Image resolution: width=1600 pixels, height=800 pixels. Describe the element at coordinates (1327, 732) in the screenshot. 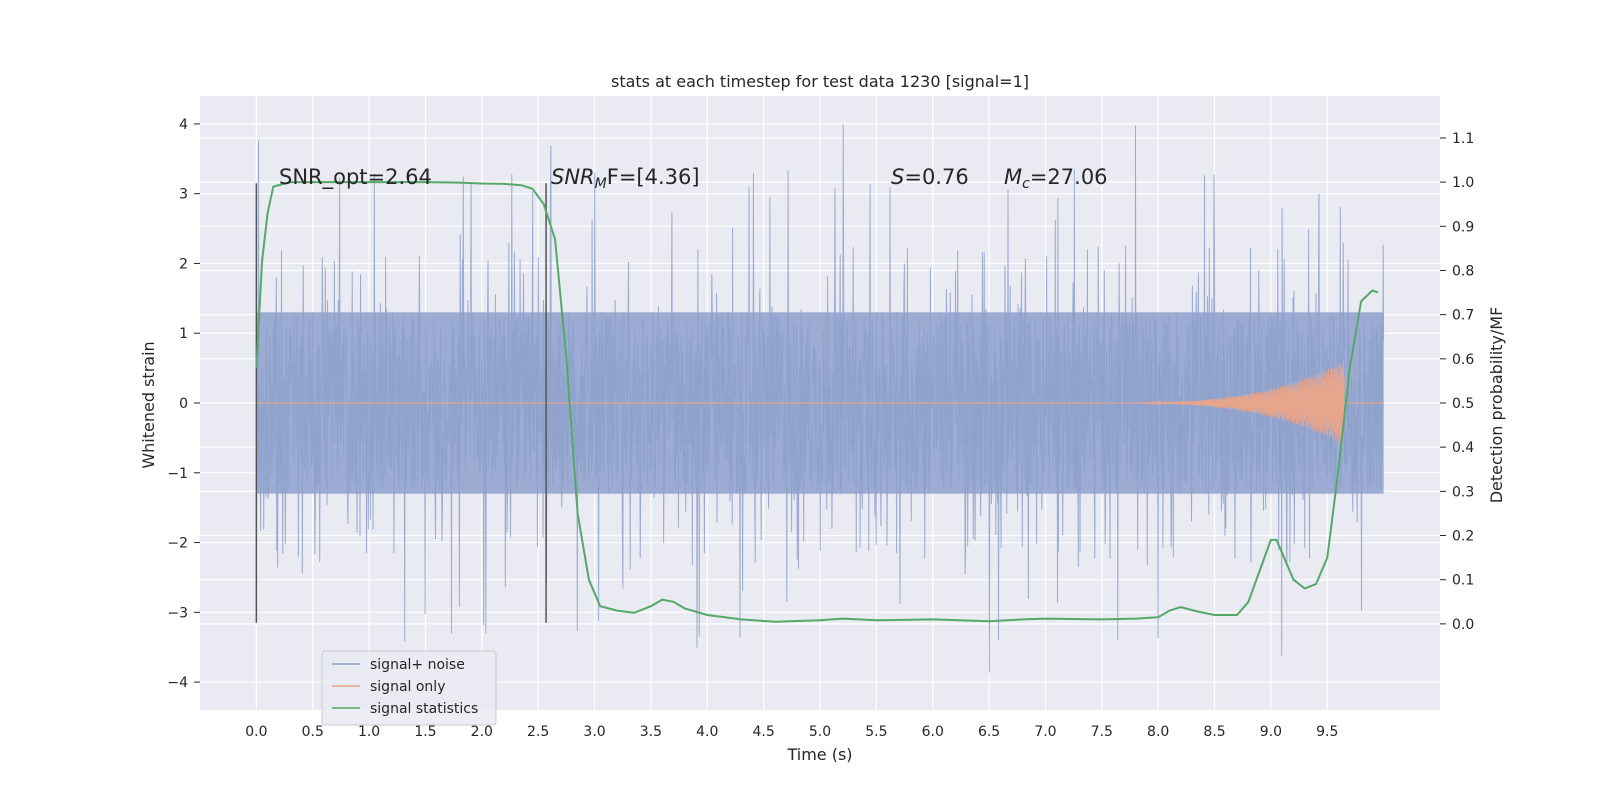

I see `x-tick-label: 9.5` at that location.